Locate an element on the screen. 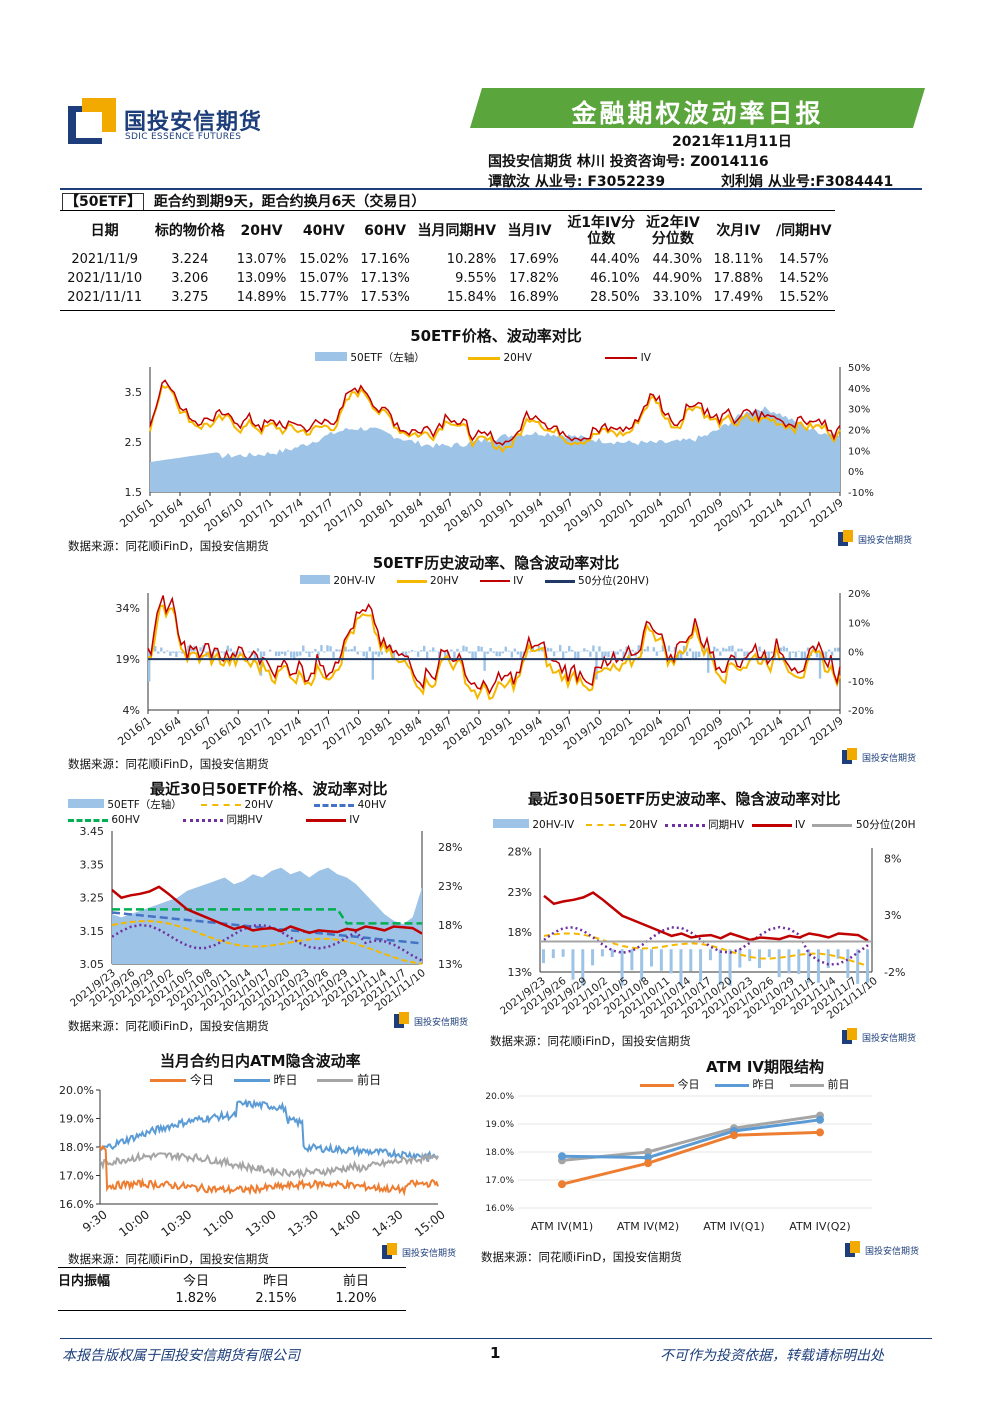 The height and width of the screenshot is (1403, 992). chart4-legend: 20HV-IV 20HV 同期HV IV 50分位(20H is located at coordinates (704, 824).